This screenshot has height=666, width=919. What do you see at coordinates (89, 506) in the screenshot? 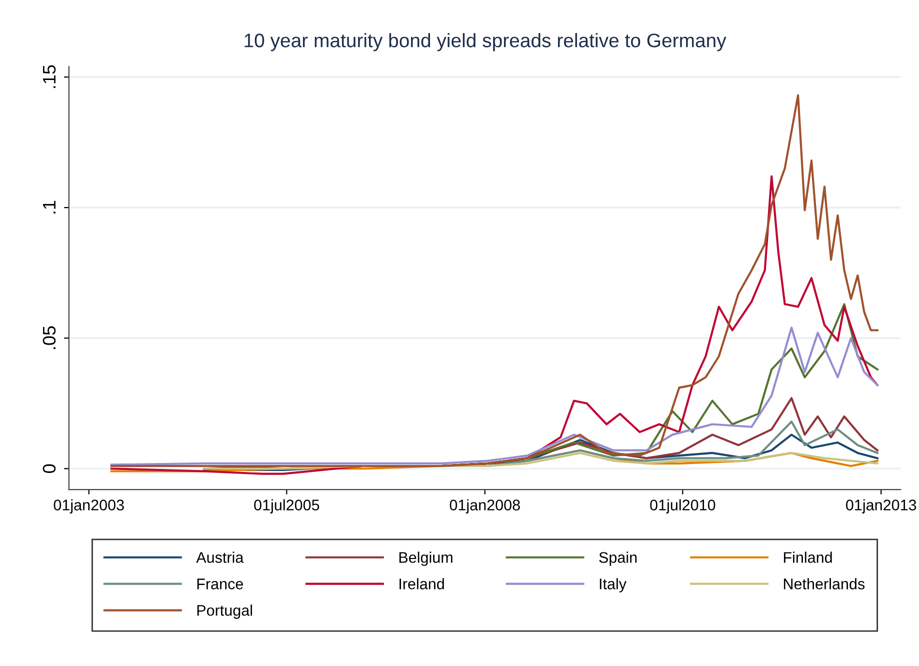
I see `x-tick-label: 01jan2003` at bounding box center [89, 506].